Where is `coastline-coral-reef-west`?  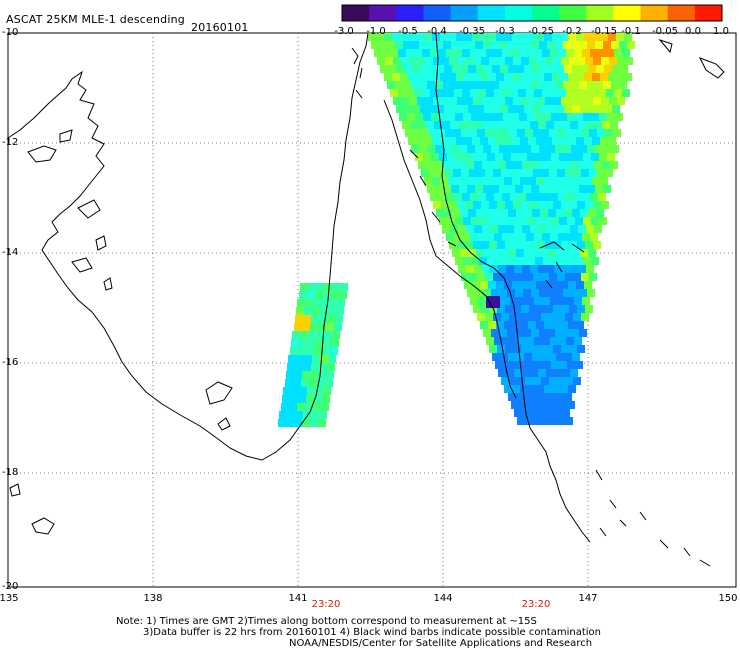
coastline-coral-reef-west is located at coordinates (450, 249).